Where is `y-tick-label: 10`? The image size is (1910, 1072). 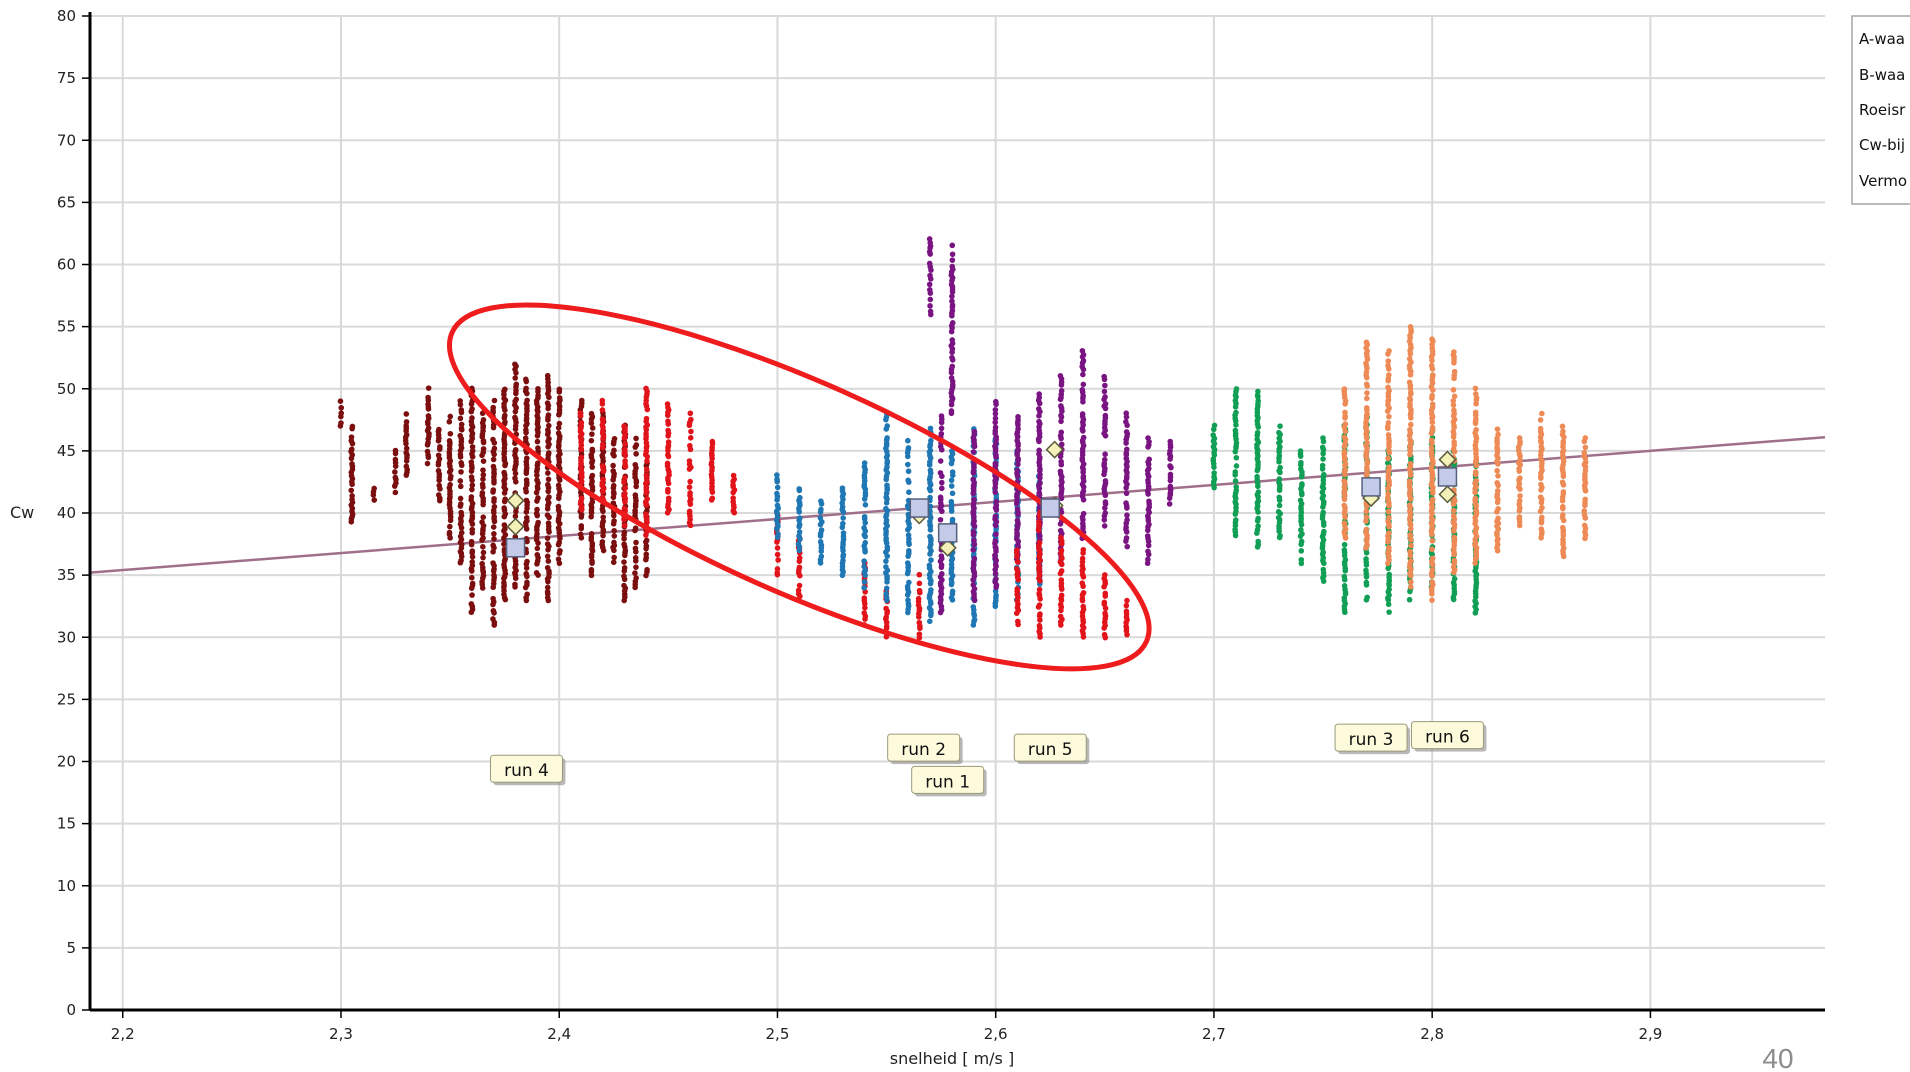 y-tick-label: 10 is located at coordinates (66, 886).